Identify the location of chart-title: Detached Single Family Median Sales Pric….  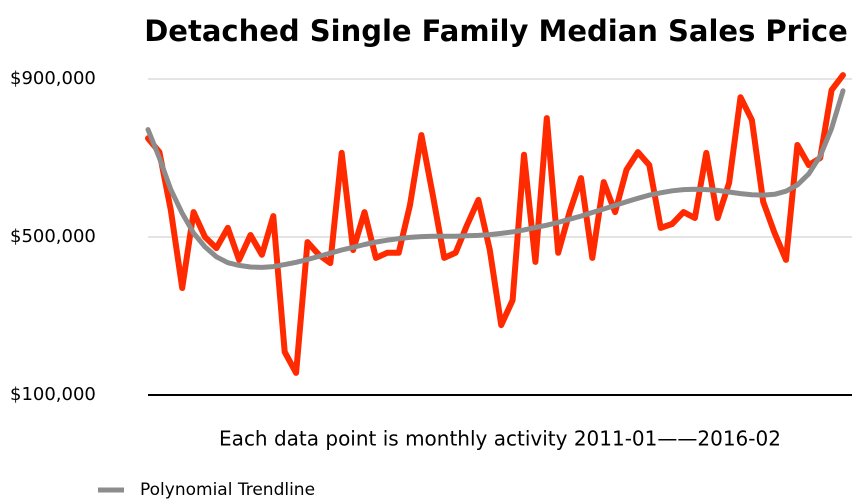
(496, 31).